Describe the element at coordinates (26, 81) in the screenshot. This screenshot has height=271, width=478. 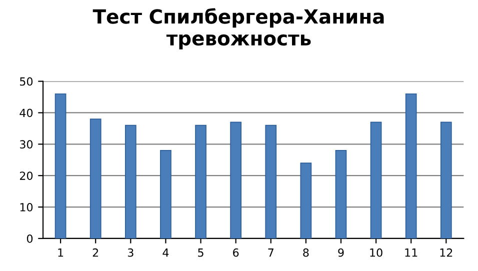
I see `y-tick-label: 50` at that location.